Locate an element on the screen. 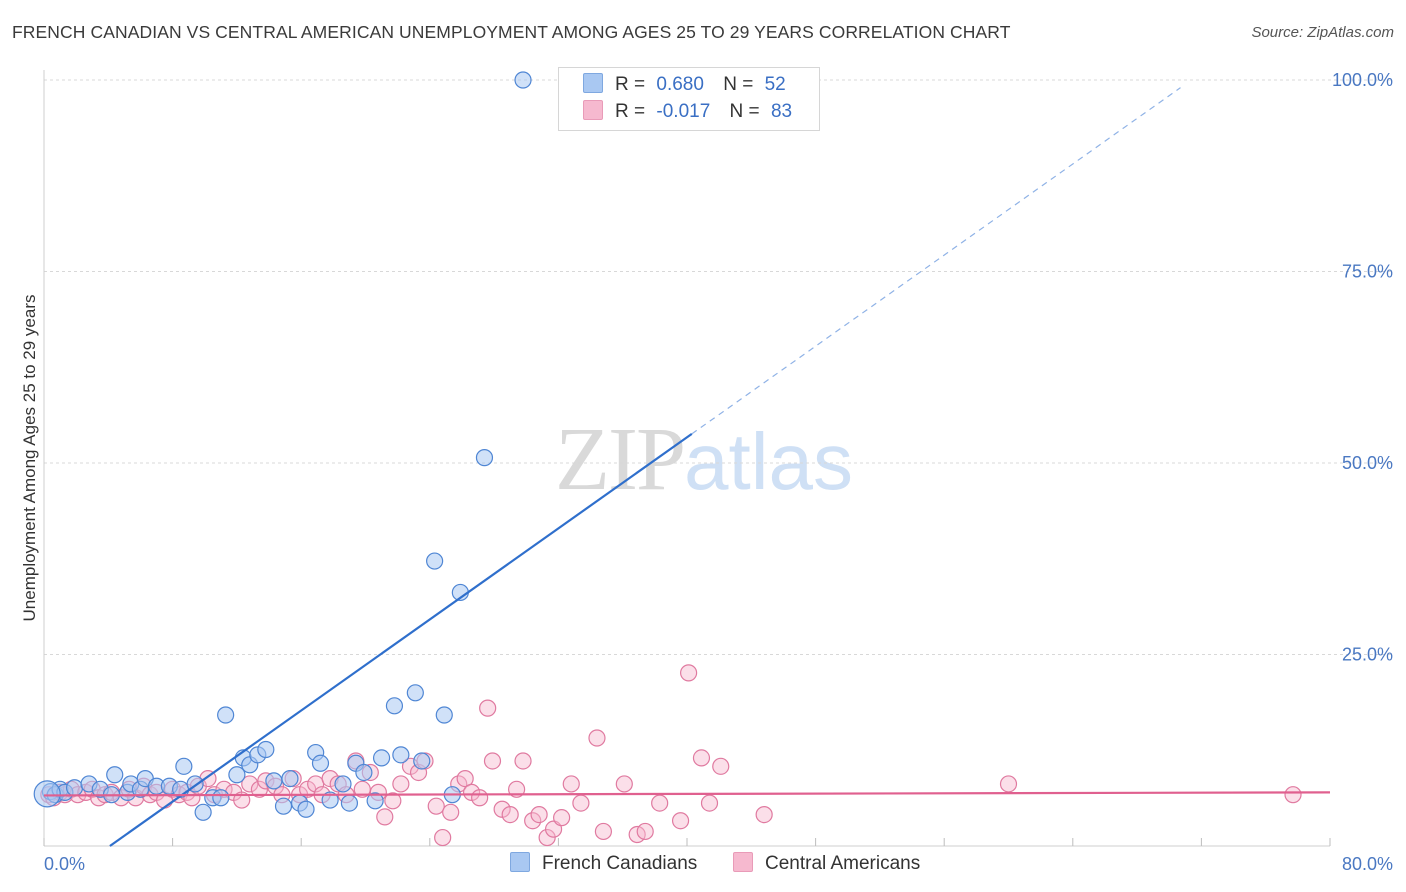 The height and width of the screenshot is (892, 1406). y-tick-label: 50.0% is located at coordinates (1367, 463).